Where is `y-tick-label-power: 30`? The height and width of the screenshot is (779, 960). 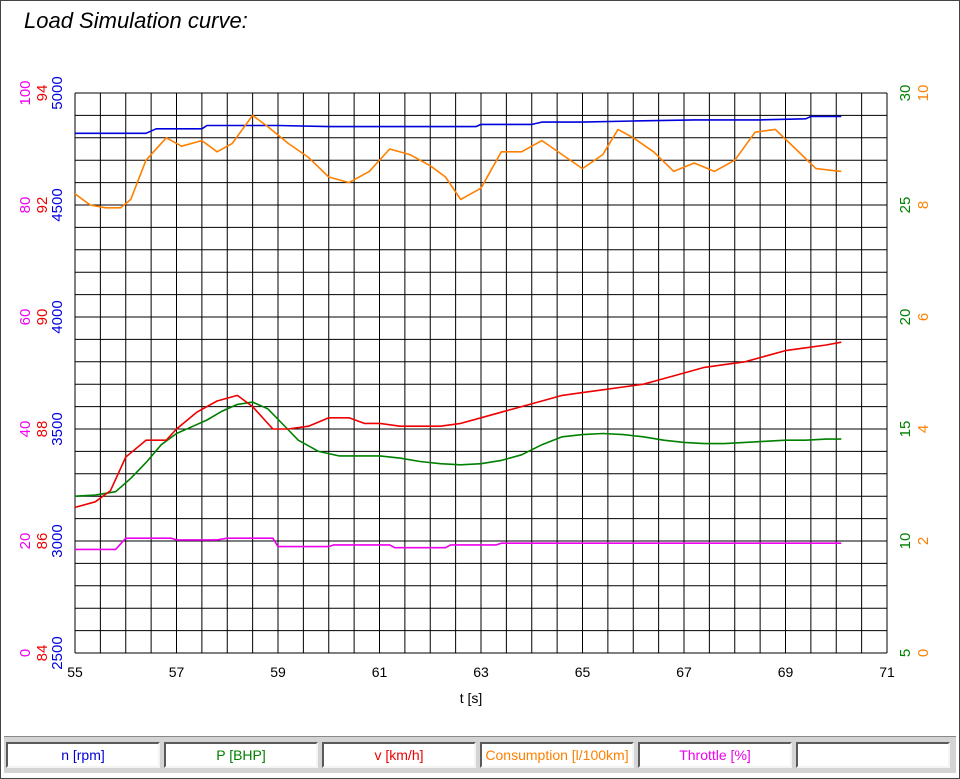
y-tick-label-power: 30 is located at coordinates (905, 93).